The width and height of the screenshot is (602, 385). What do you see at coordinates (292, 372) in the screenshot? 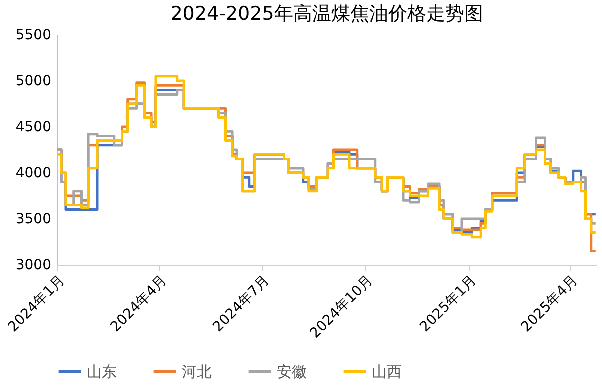
I see `legend-label: 安徽` at bounding box center [292, 372].